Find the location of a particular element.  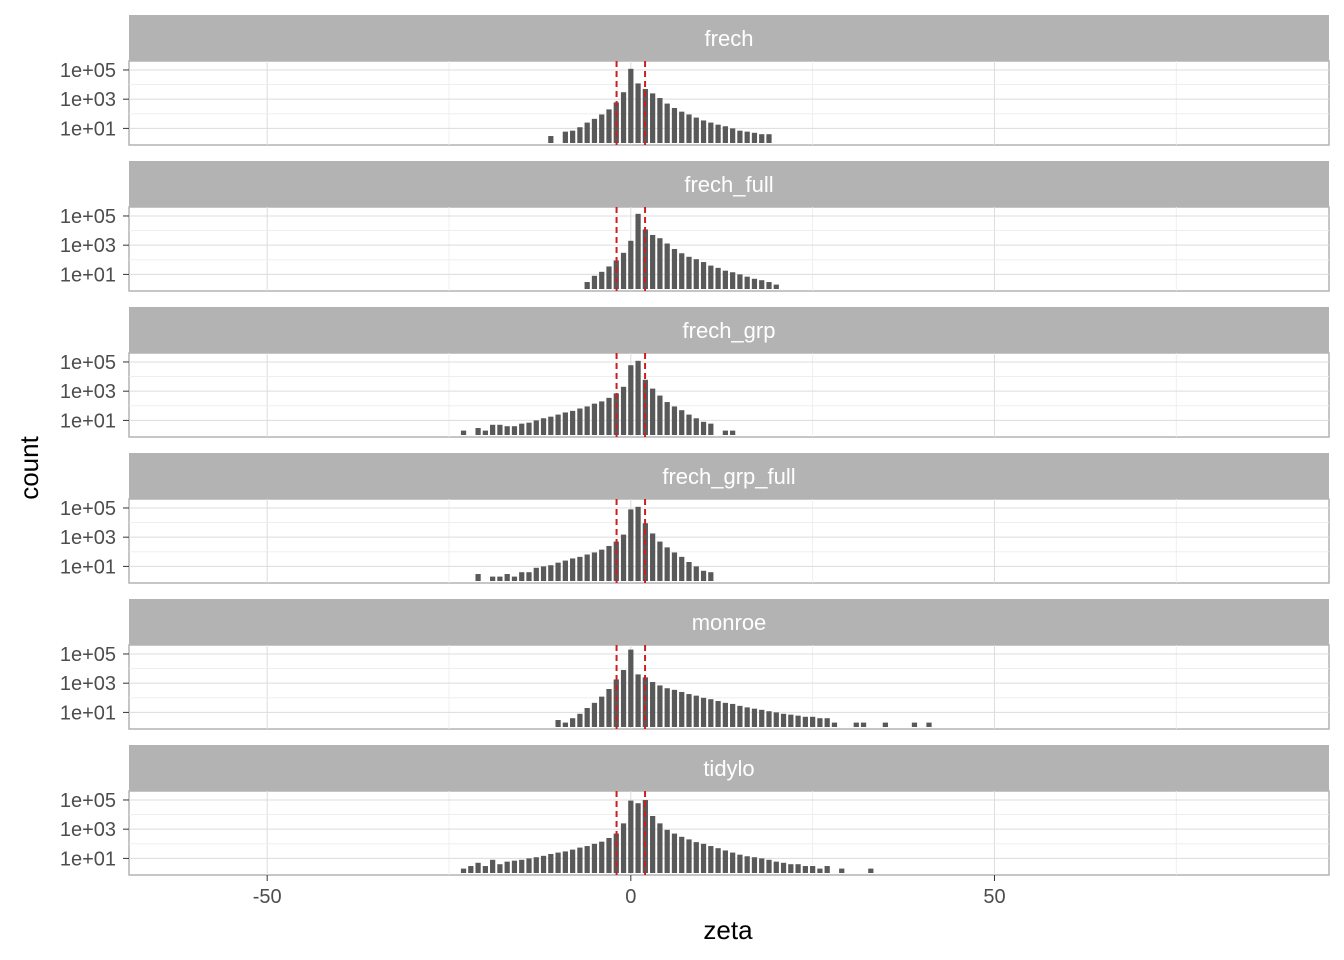

facet-strip-label: frech_full is located at coordinates (728, 184).